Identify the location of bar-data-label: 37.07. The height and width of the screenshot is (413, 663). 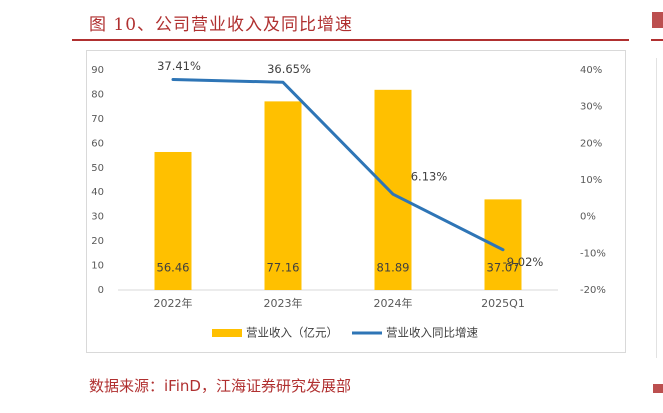
(503, 268).